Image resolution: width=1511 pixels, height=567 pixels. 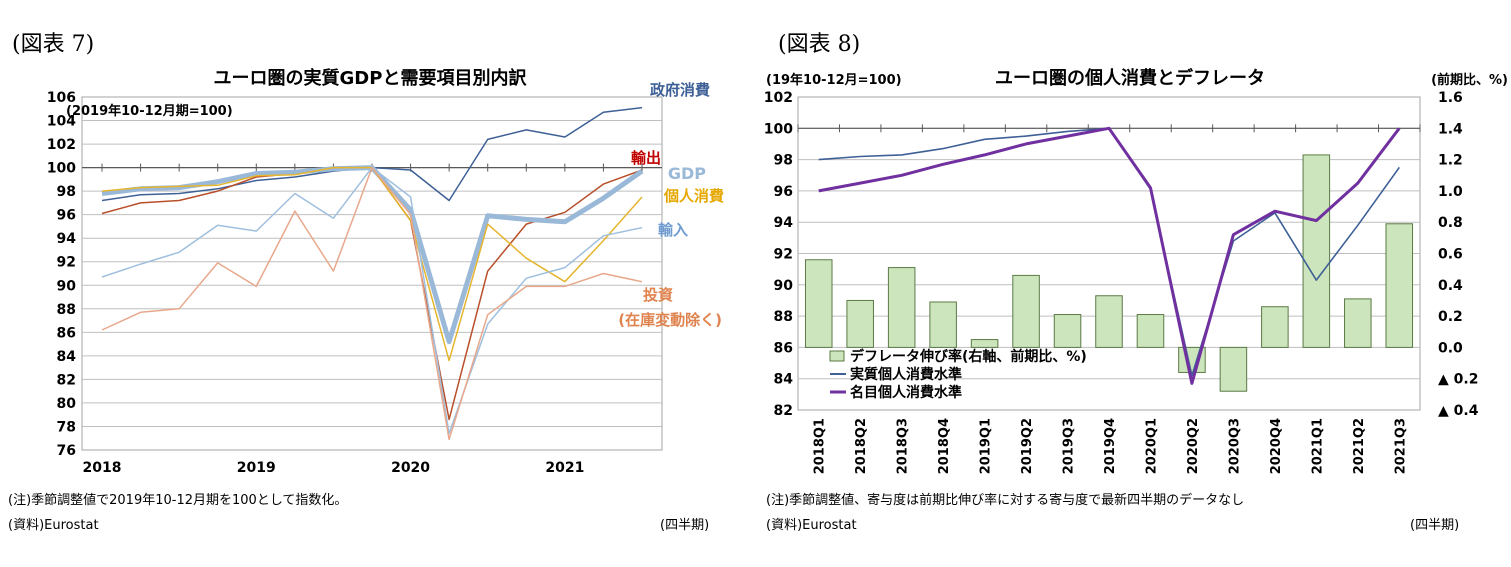 I want to click on x-category-label: 2019Q1, so click(x=986, y=446).